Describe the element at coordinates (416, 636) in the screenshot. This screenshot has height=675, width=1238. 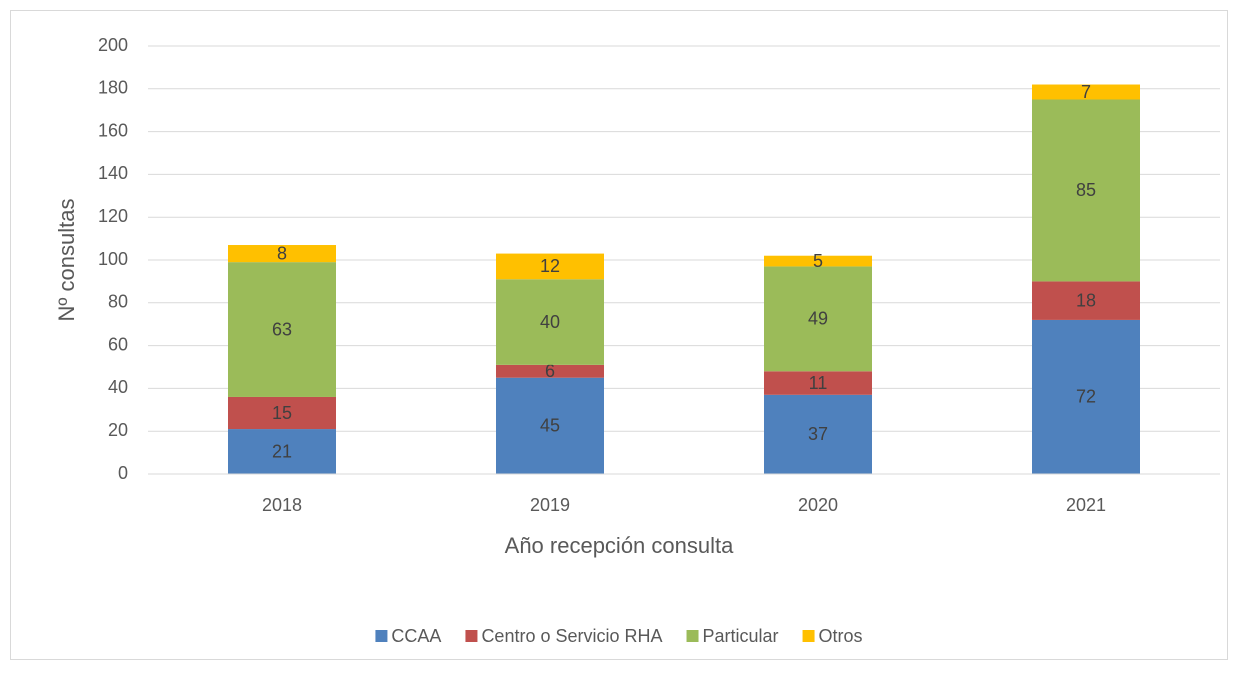
I see `legend-label: CCAA` at that location.